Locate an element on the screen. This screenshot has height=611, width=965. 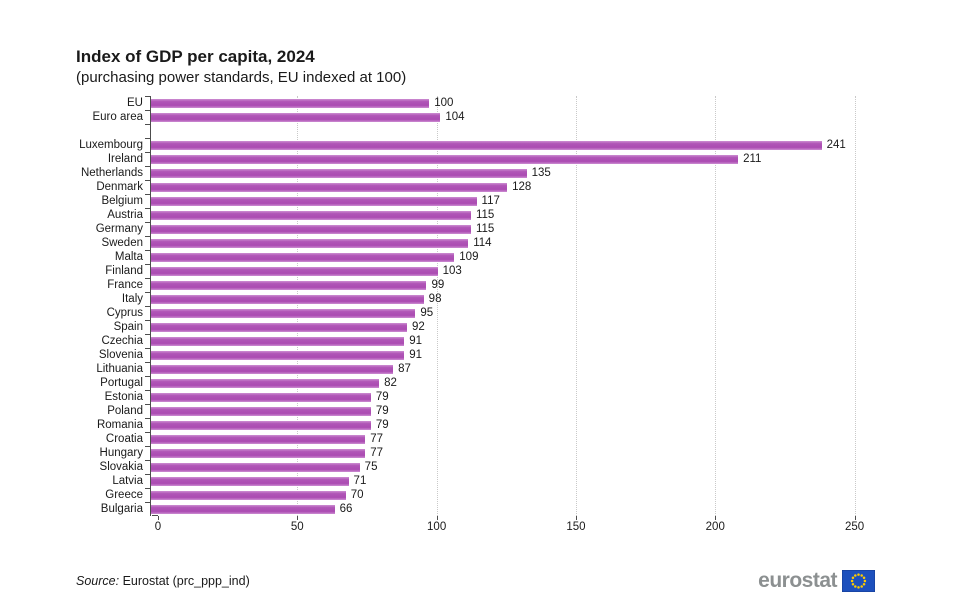
bar-track: 71 is located at coordinates (512, 481).